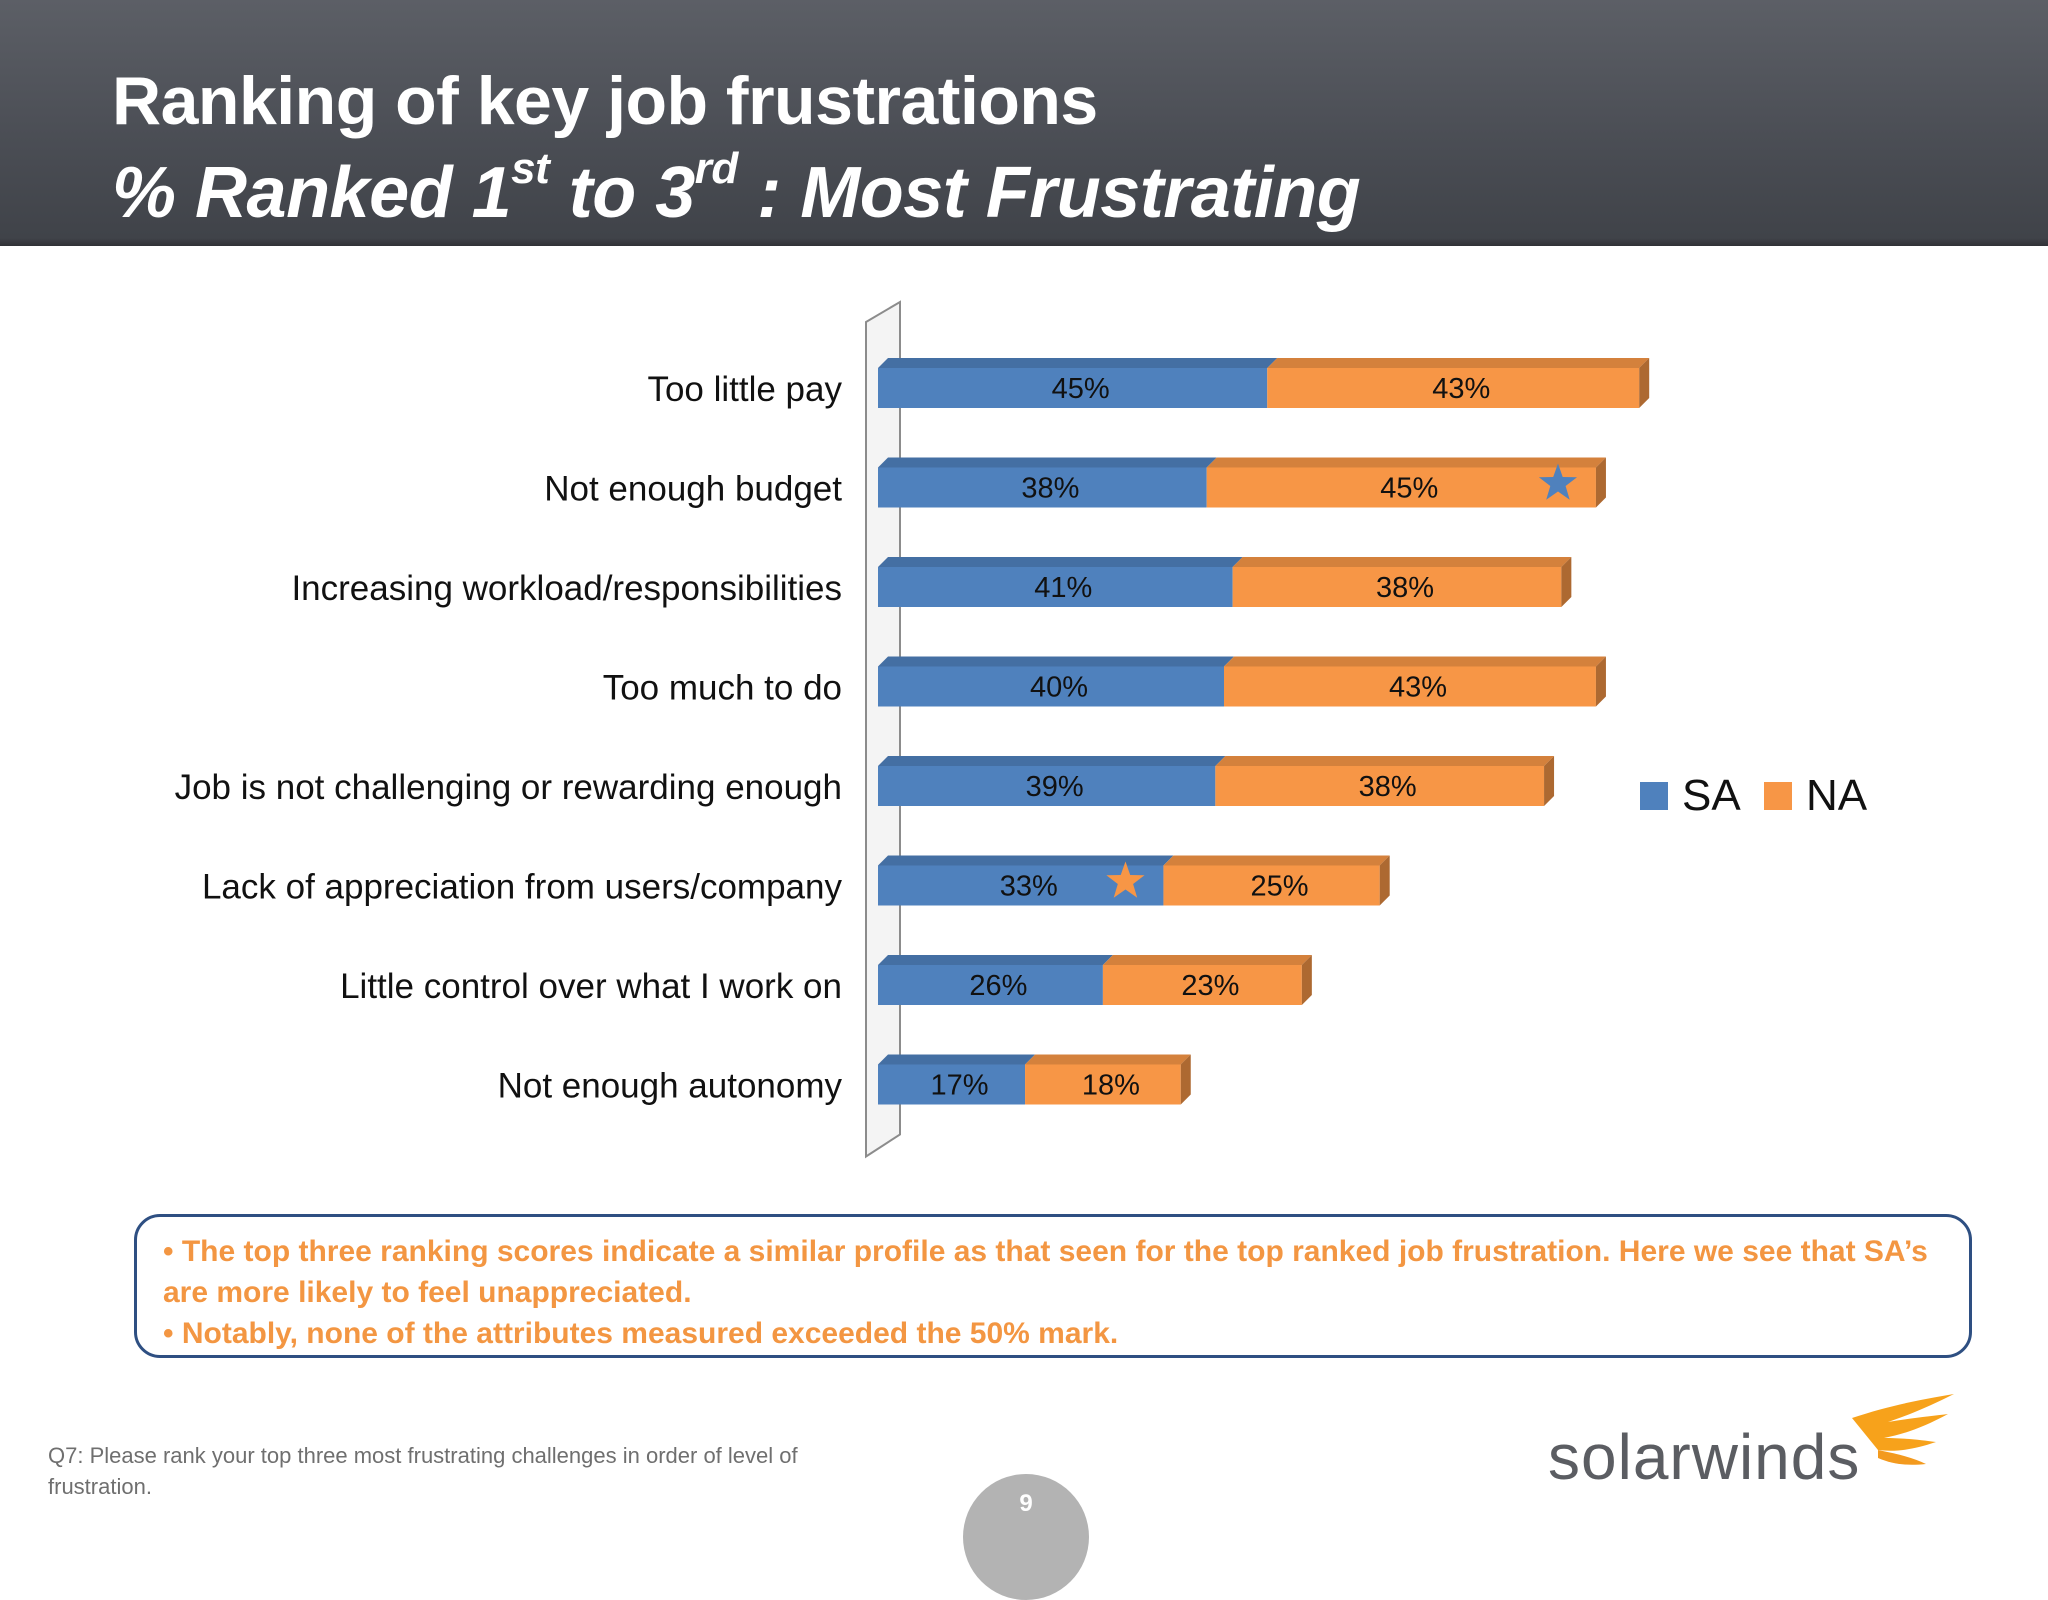 The width and height of the screenshot is (2048, 1600). Describe the element at coordinates (1029, 887) in the screenshot. I see `data-label-sa: 33%` at that location.